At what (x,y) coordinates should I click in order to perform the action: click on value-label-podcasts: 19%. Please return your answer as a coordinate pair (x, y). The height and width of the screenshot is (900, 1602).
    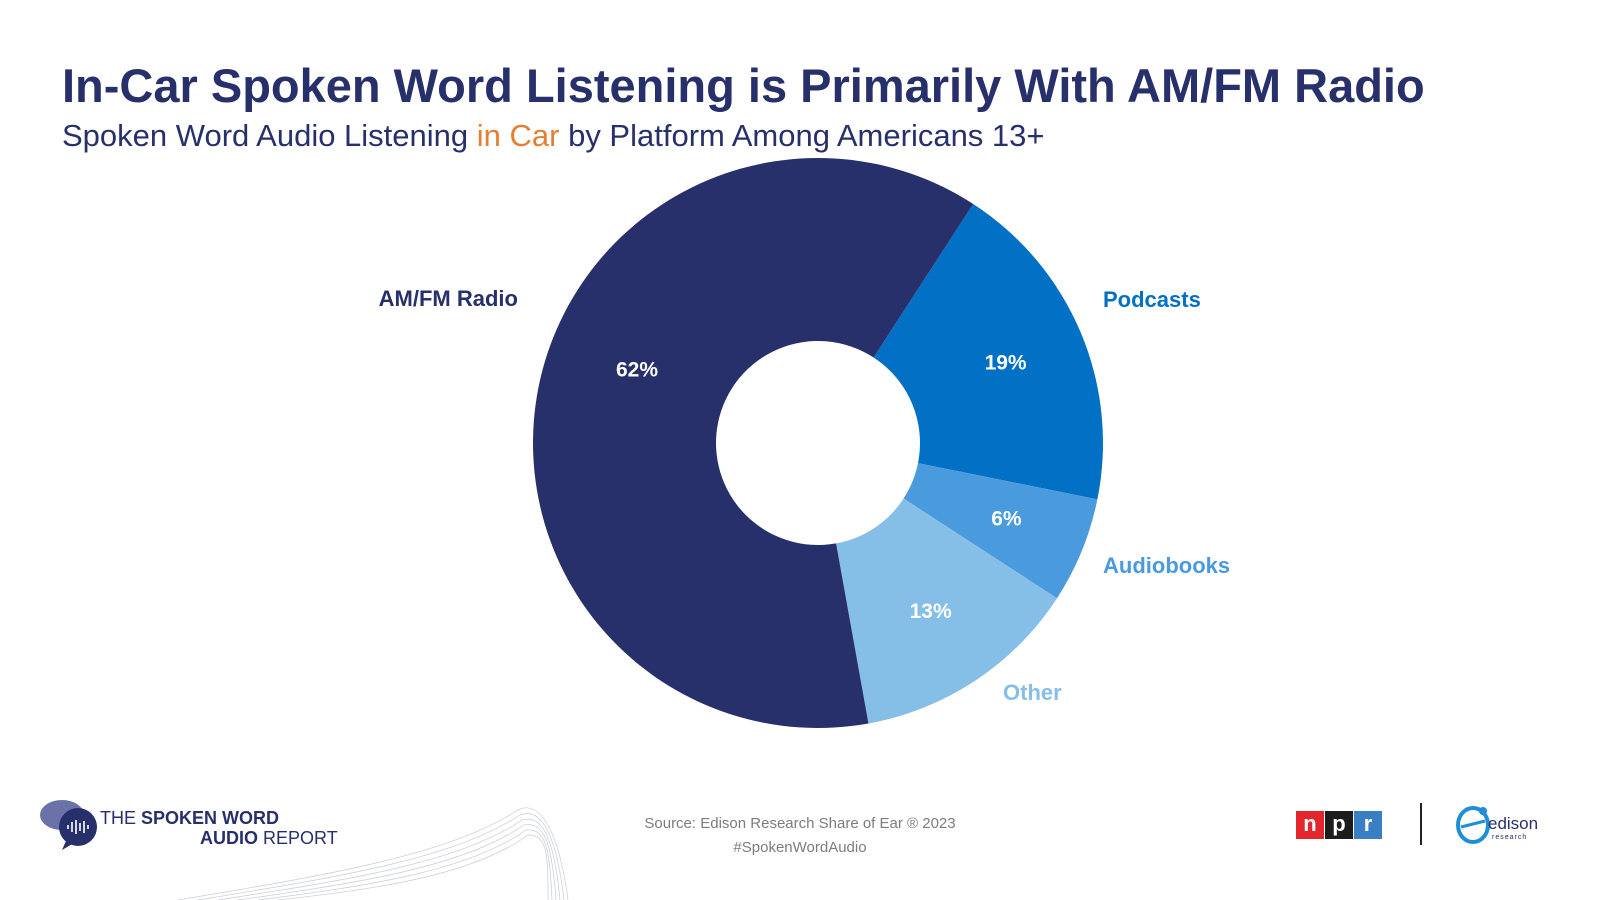
    Looking at the image, I should click on (1006, 363).